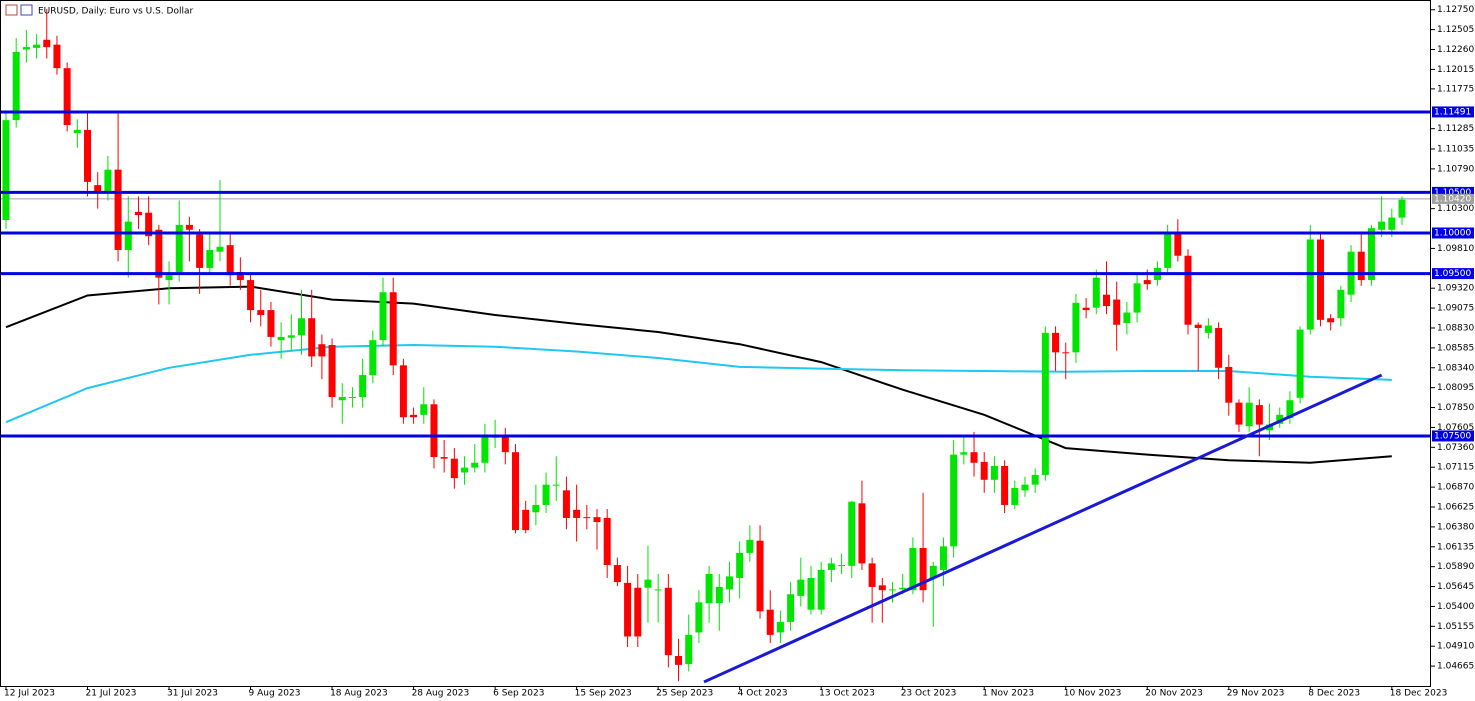 The height and width of the screenshot is (701, 1475). I want to click on level-label: 1.09500, so click(1452, 274).